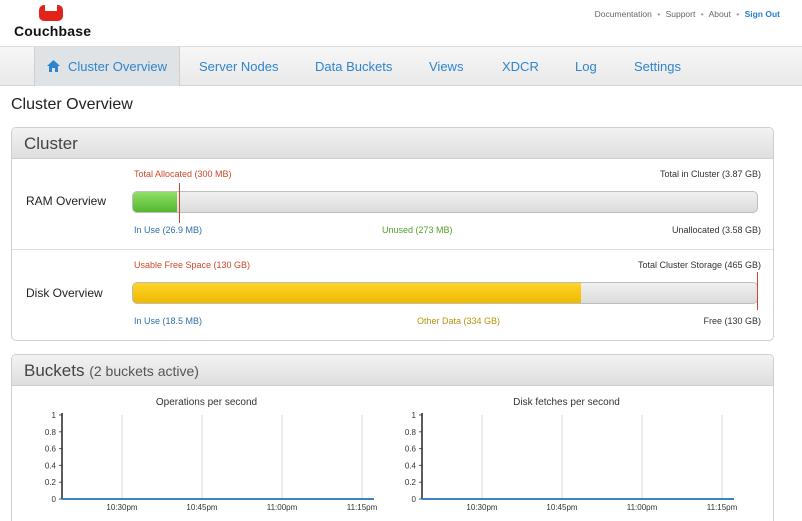 The width and height of the screenshot is (802, 521). Describe the element at coordinates (699, 265) in the screenshot. I see `disk-total-cluster-storage: Total Cluster Storage (465 GB)` at that location.